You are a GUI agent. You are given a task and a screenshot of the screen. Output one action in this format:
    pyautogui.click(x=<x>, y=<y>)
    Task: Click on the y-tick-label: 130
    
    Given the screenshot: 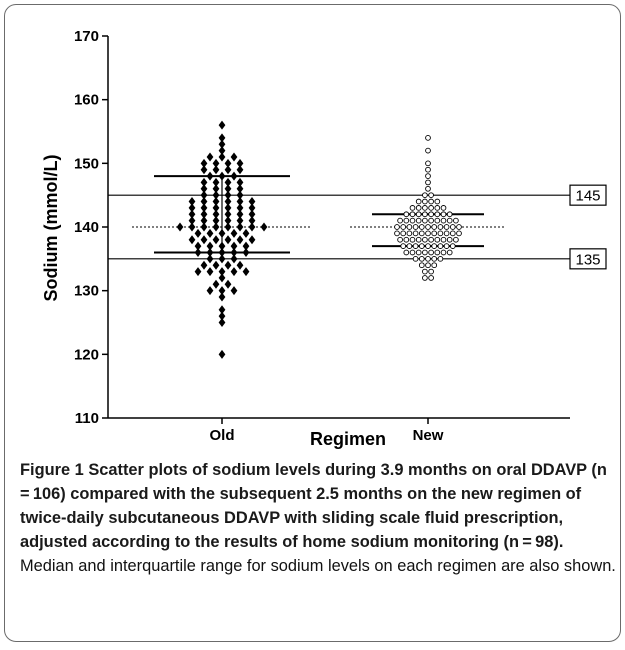 What is the action you would take?
    pyautogui.click(x=86, y=291)
    